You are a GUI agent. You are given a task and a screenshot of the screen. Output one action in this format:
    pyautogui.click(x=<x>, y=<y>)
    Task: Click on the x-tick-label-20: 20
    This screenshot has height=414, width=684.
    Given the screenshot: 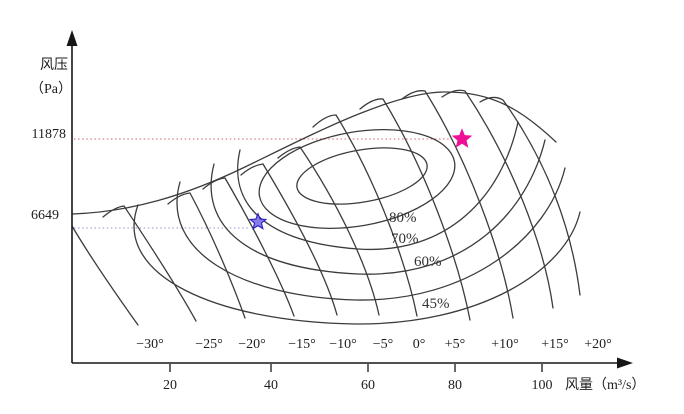 What is the action you would take?
    pyautogui.click(x=170, y=385)
    